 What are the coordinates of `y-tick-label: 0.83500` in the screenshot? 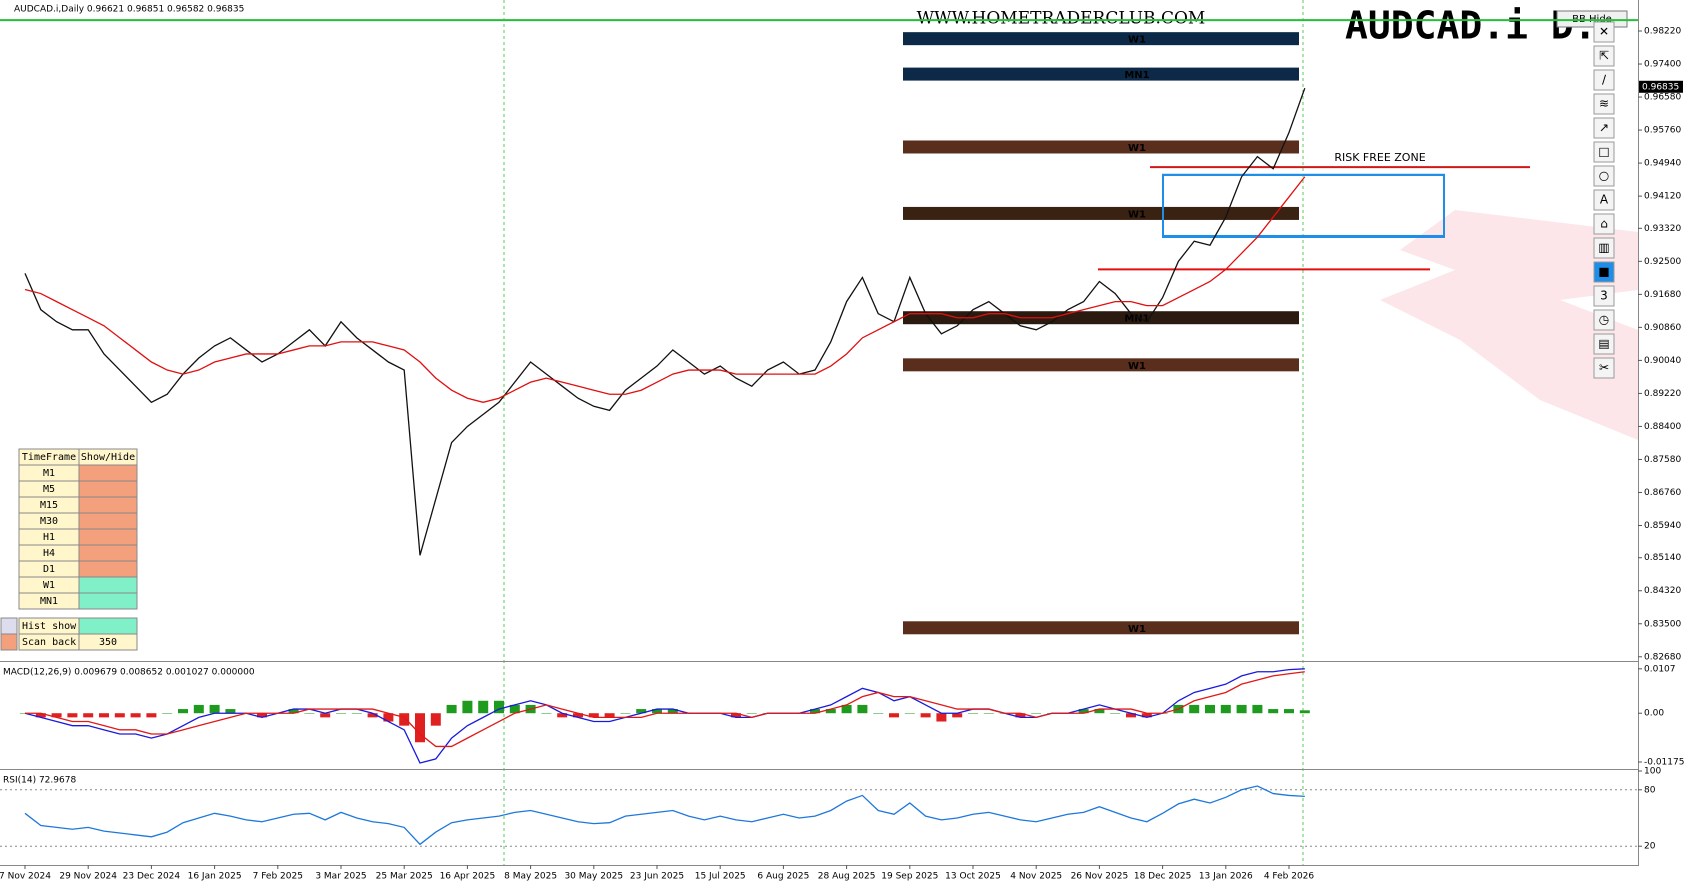 It's located at (1662, 624).